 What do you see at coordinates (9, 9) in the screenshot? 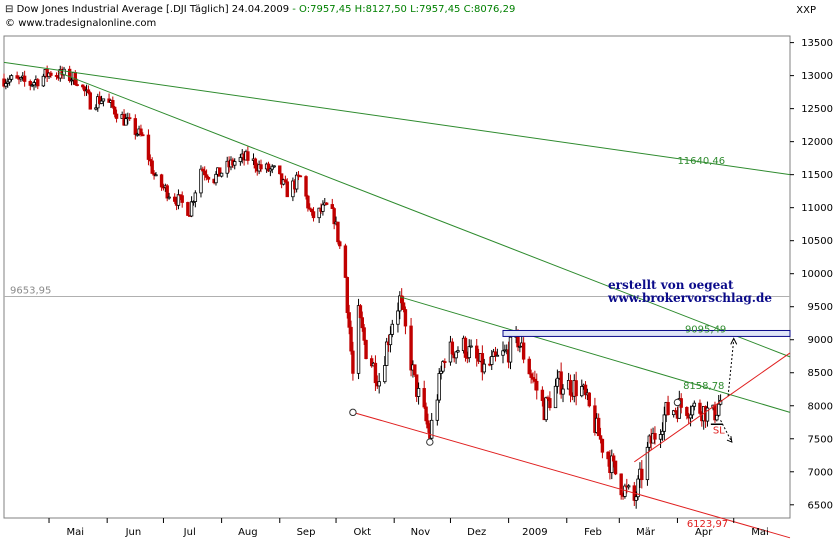
I see `header-marker: ⊟` at bounding box center [9, 9].